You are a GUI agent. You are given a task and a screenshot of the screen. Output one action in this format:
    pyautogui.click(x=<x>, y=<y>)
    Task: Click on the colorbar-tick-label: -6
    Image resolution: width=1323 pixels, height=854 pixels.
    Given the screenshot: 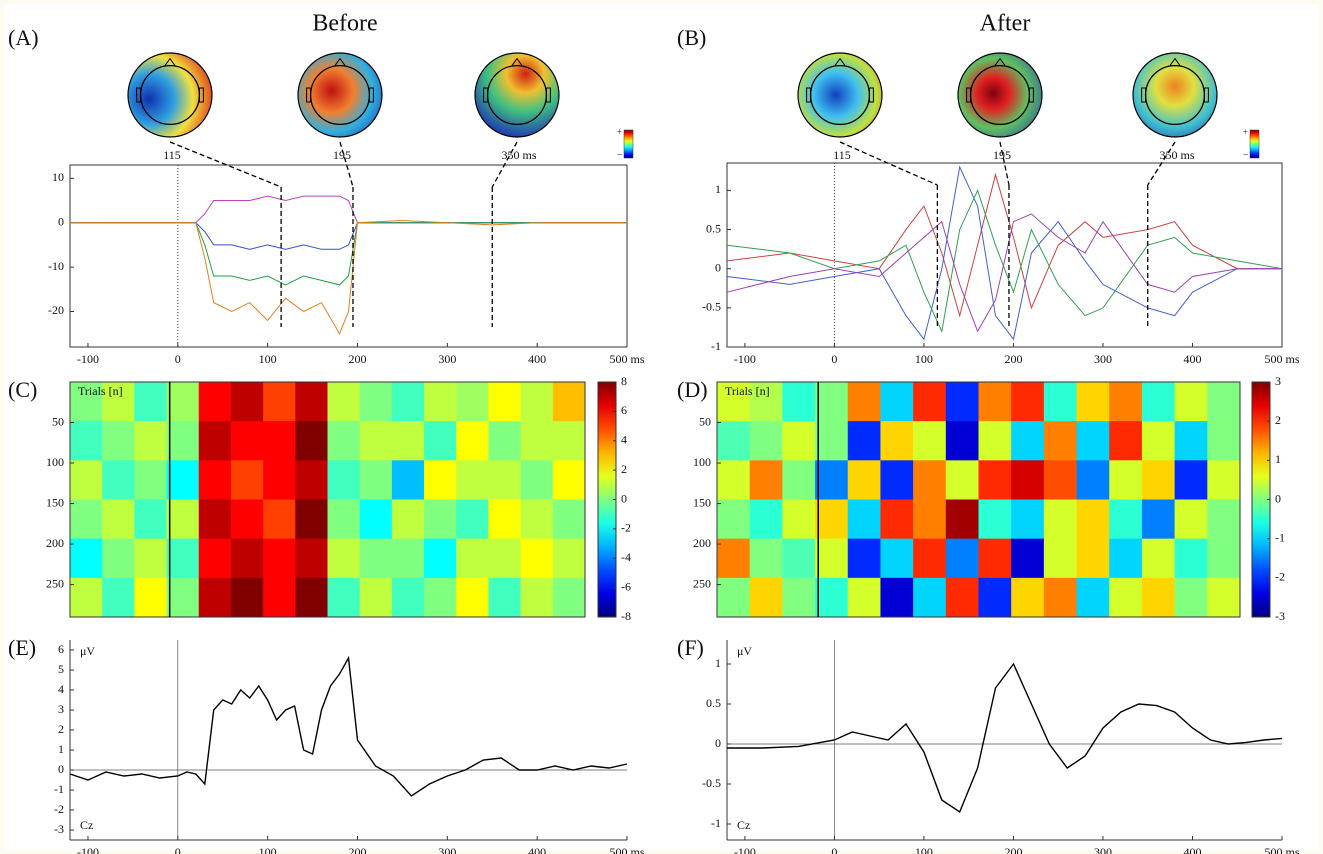 What is the action you would take?
    pyautogui.click(x=626, y=586)
    